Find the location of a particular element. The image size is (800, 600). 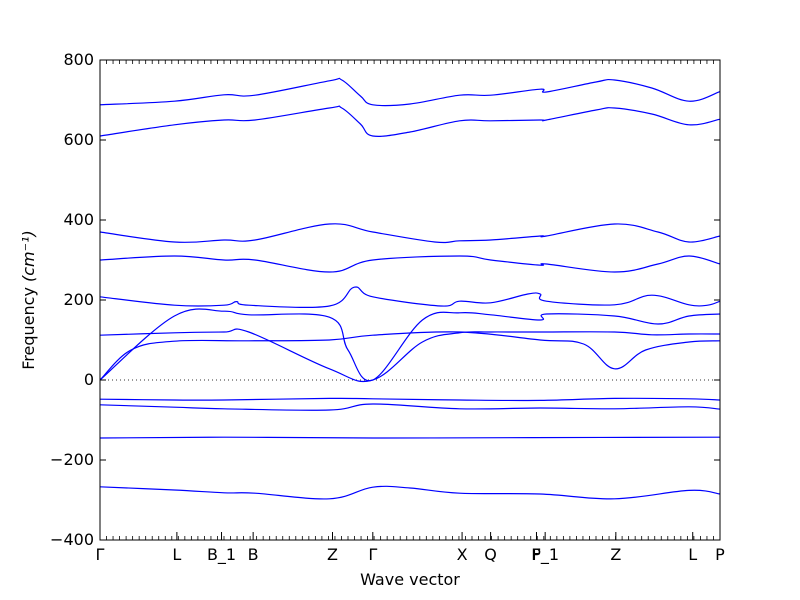

y-tick-label: 200 is located at coordinates (78, 299).